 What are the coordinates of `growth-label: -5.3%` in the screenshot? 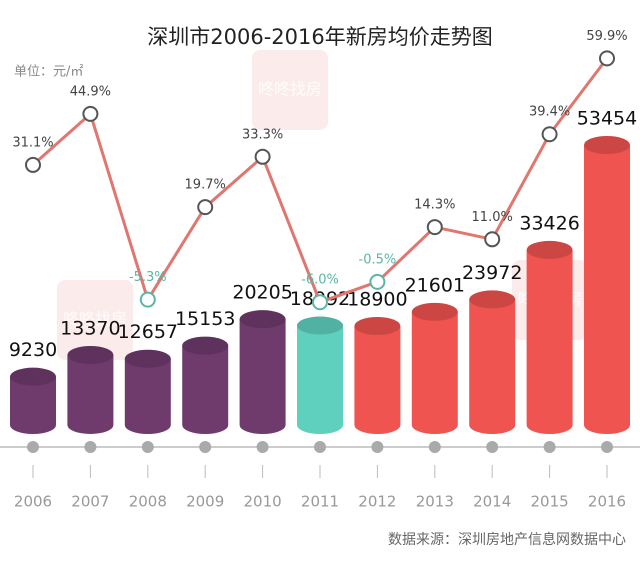 It's located at (148, 277).